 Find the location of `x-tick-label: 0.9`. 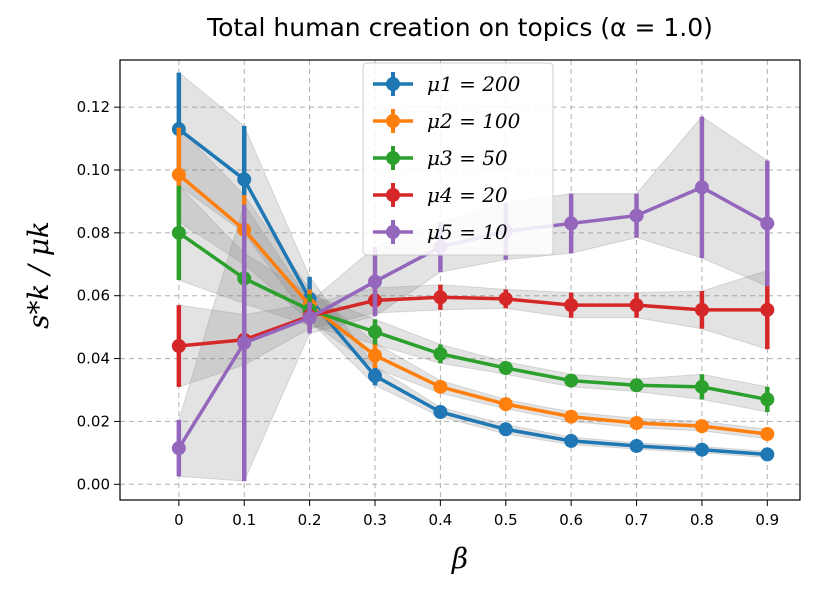

x-tick-label: 0.9 is located at coordinates (767, 520).